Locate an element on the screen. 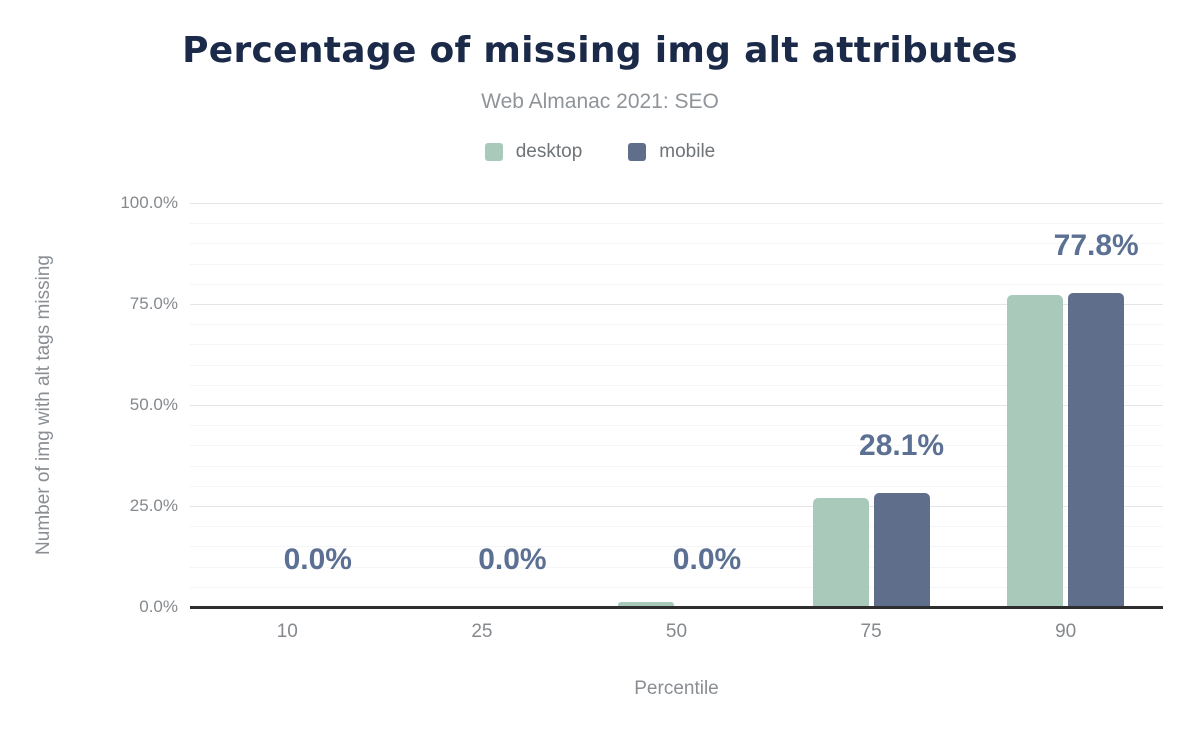  chart-title: Percentage of missing img alt attributes is located at coordinates (600, 50).